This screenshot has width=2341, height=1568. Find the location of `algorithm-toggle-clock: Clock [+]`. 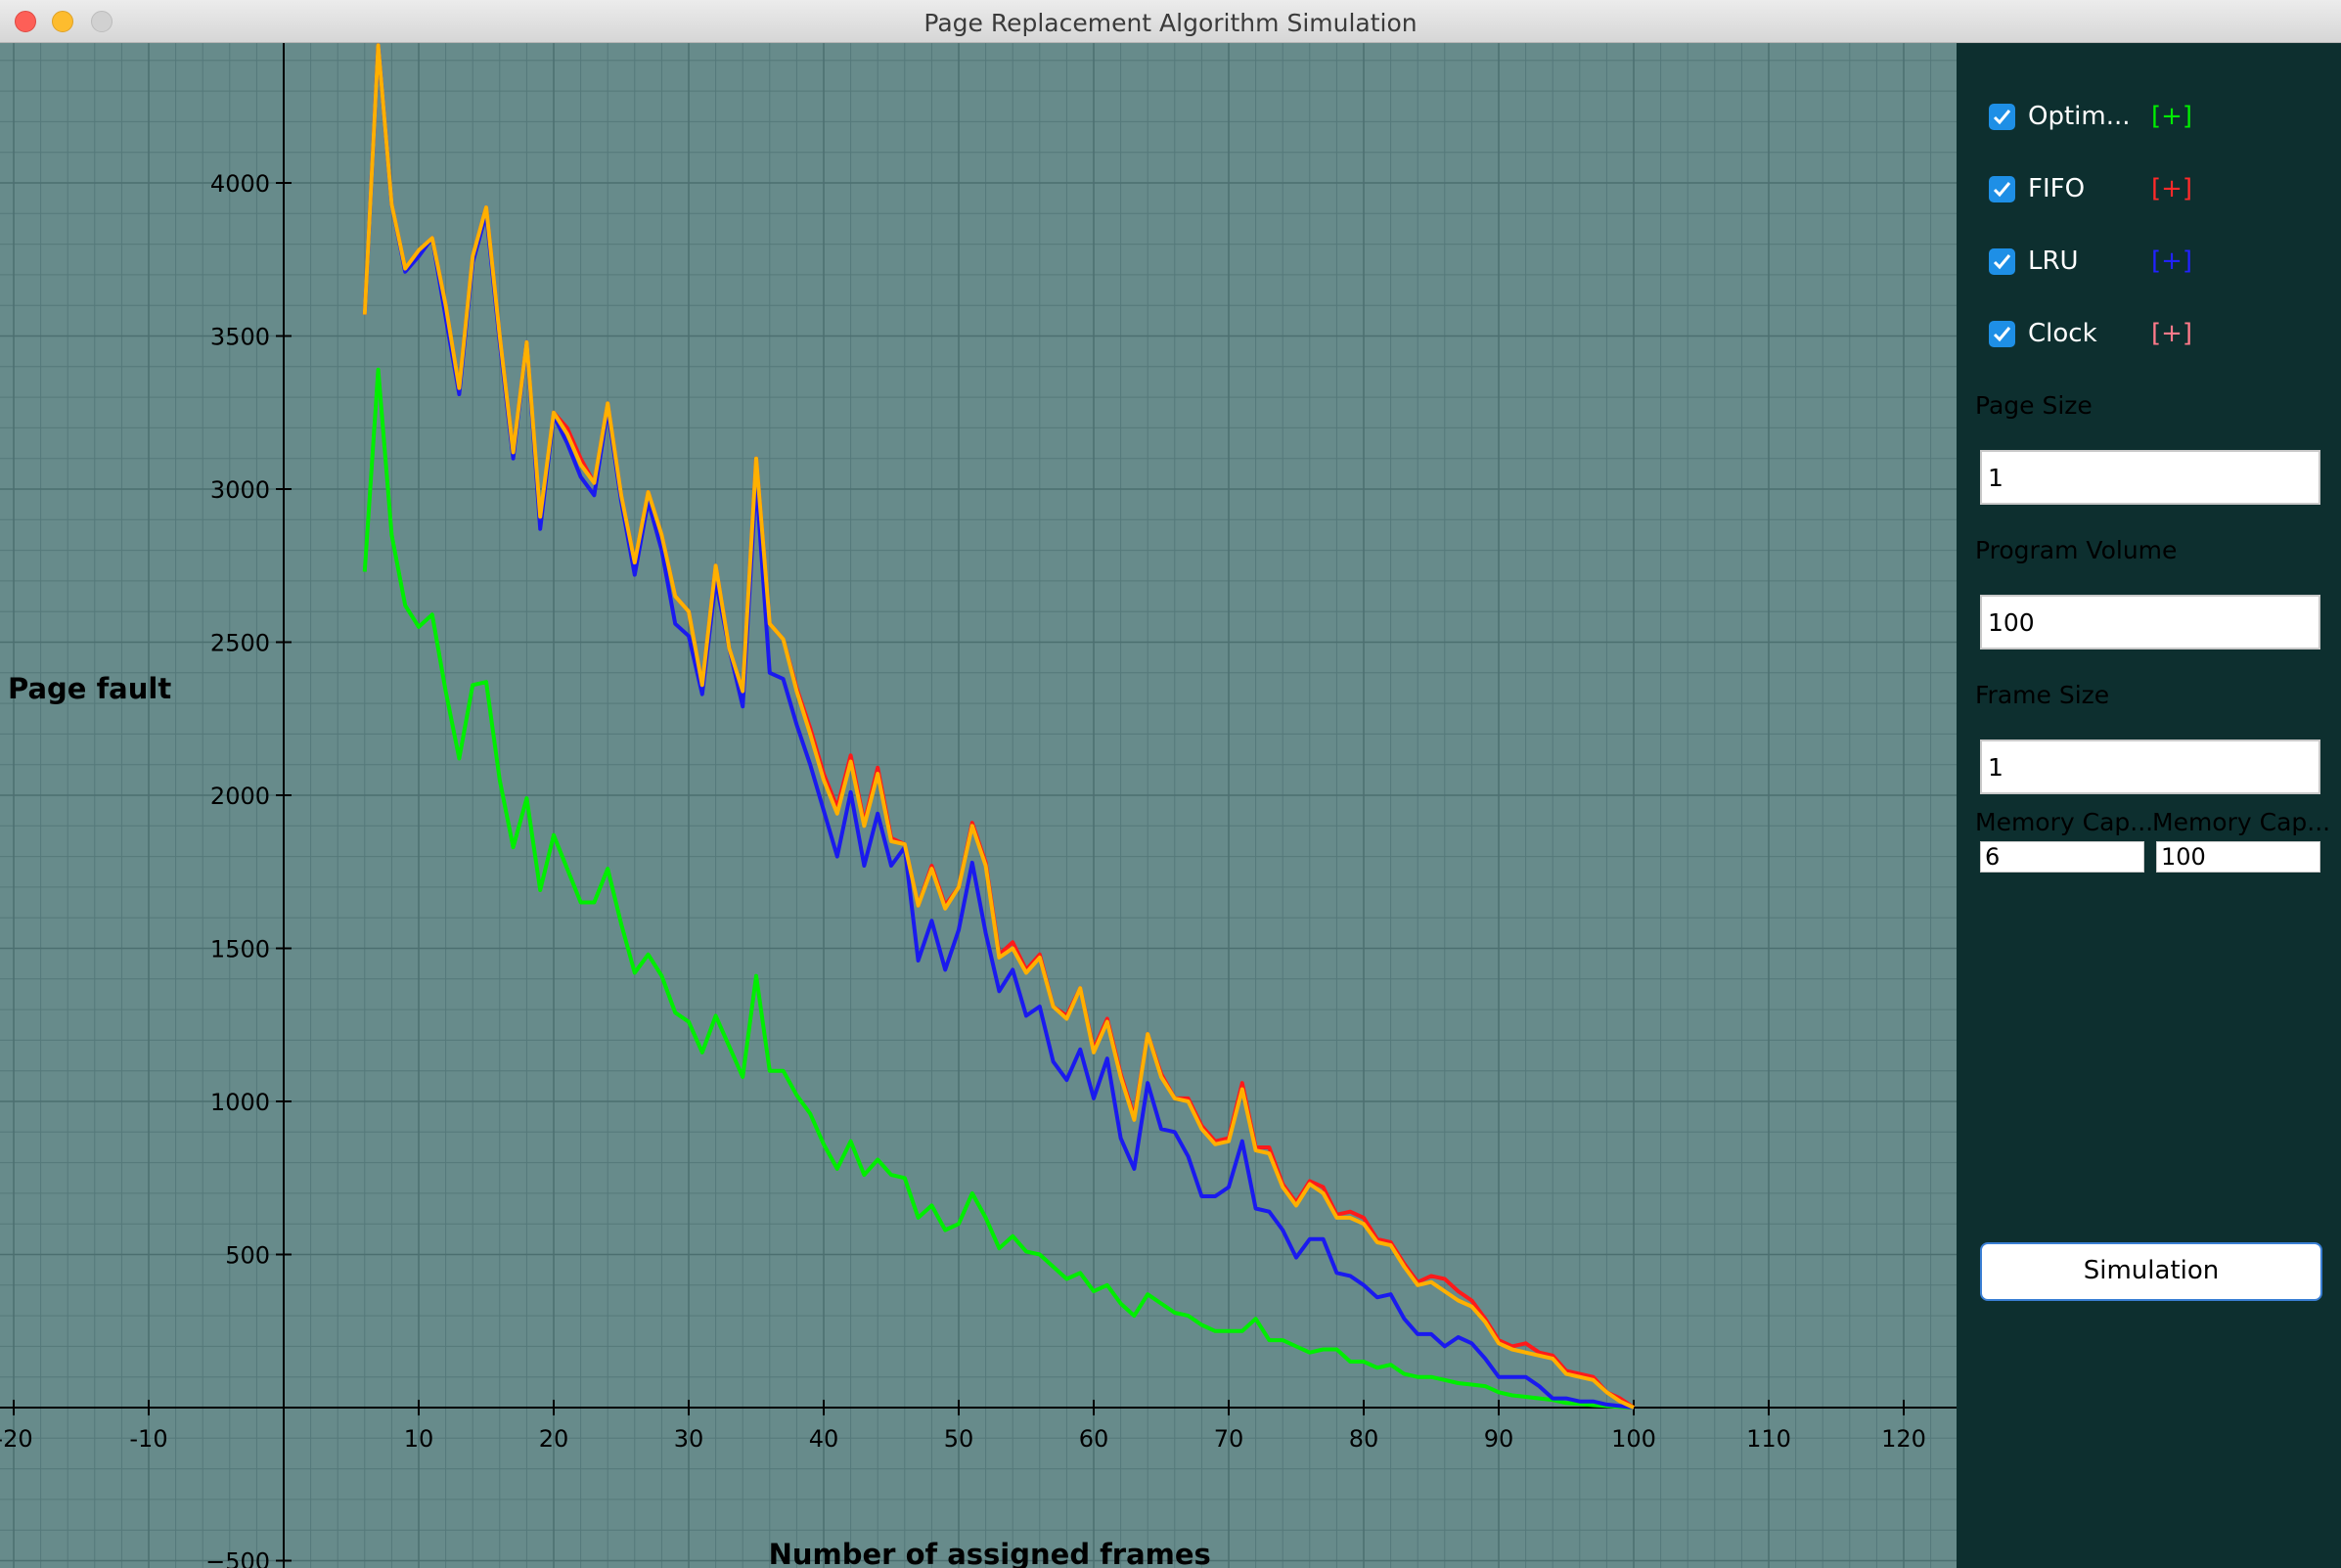

algorithm-toggle-clock: Clock [+] is located at coordinates (2155, 334).